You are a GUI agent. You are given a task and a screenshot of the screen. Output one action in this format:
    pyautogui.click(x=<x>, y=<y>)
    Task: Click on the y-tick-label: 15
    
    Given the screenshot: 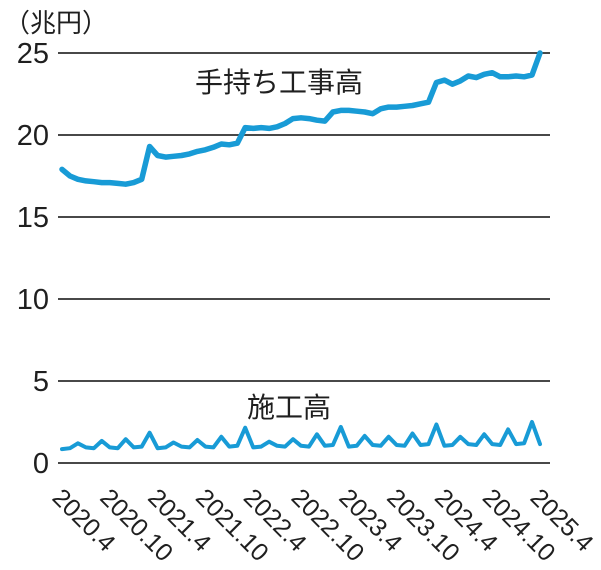 What is the action you would take?
    pyautogui.click(x=33, y=218)
    